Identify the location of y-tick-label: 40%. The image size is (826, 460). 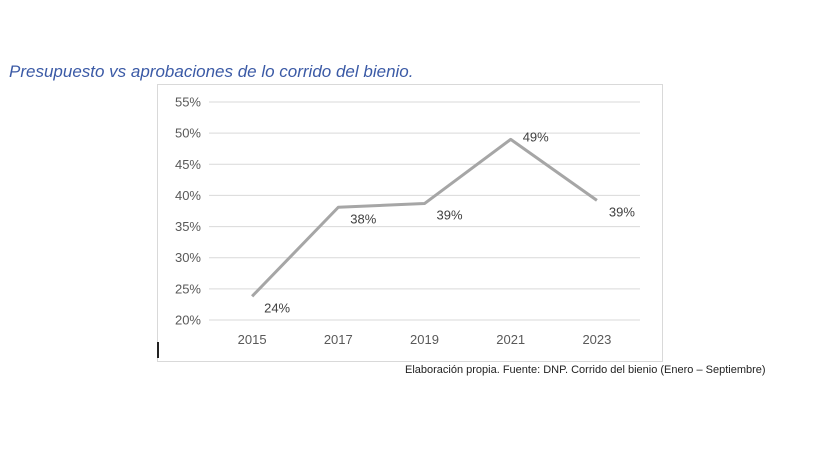
(188, 195).